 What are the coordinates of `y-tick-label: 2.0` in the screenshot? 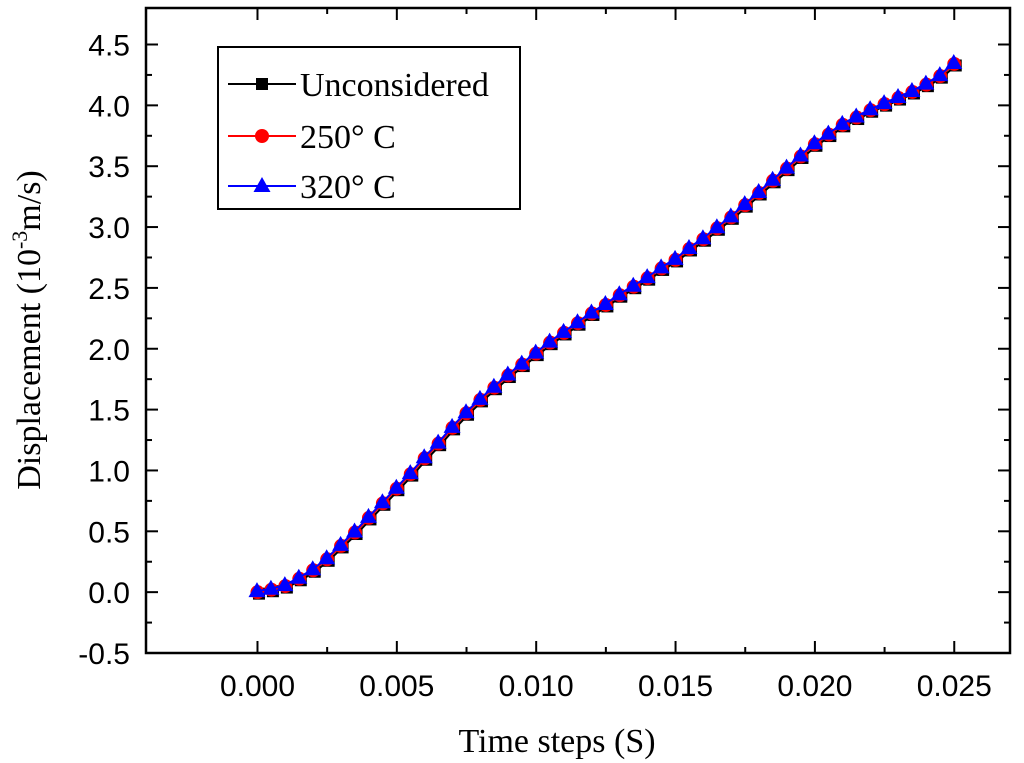 It's located at (109, 350).